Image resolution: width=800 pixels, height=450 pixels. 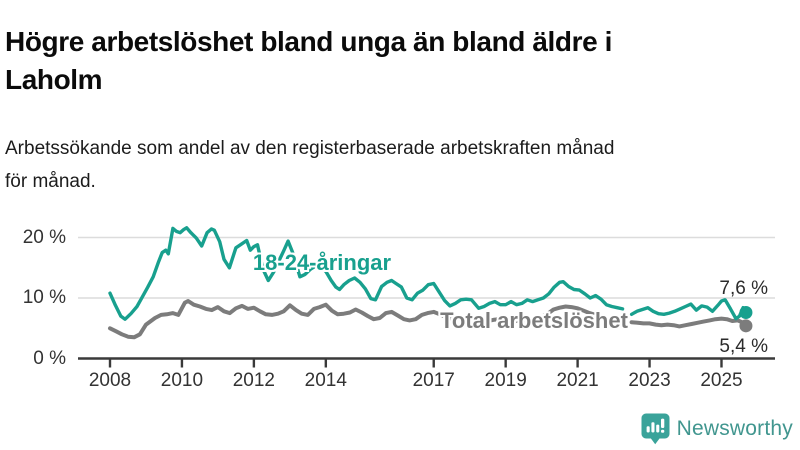 I want to click on end-value-label-youth: 7,6 %, so click(x=743, y=288).